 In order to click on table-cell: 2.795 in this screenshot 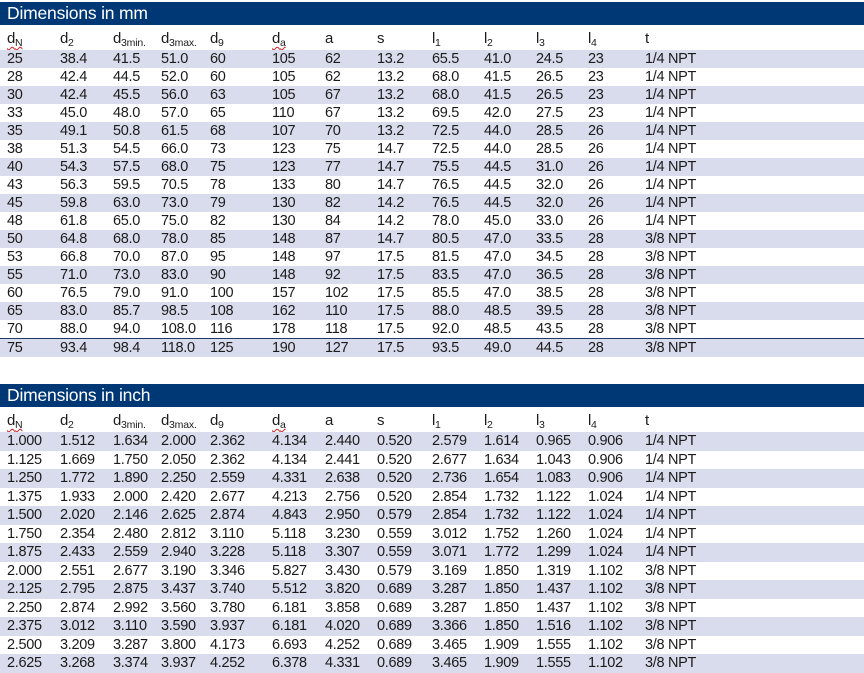, I will do `click(86, 589)`.